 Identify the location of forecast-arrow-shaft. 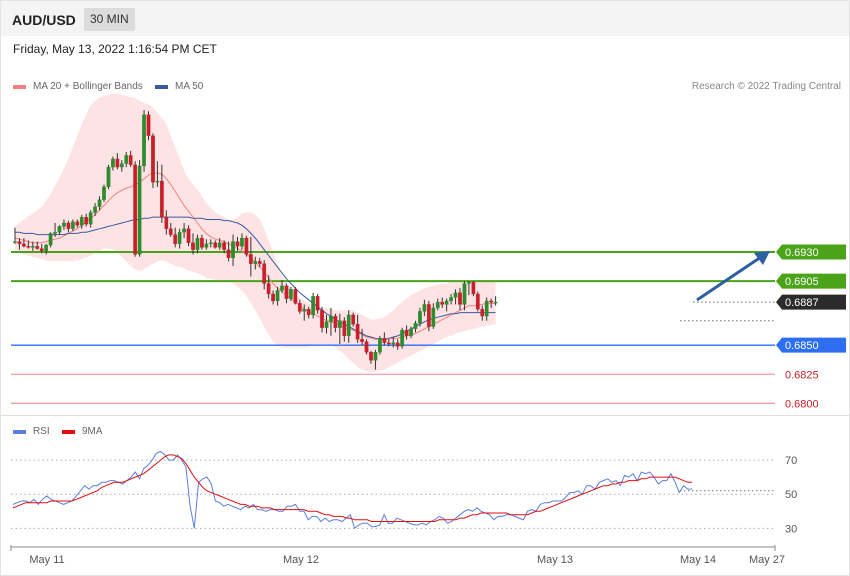
(729, 278).